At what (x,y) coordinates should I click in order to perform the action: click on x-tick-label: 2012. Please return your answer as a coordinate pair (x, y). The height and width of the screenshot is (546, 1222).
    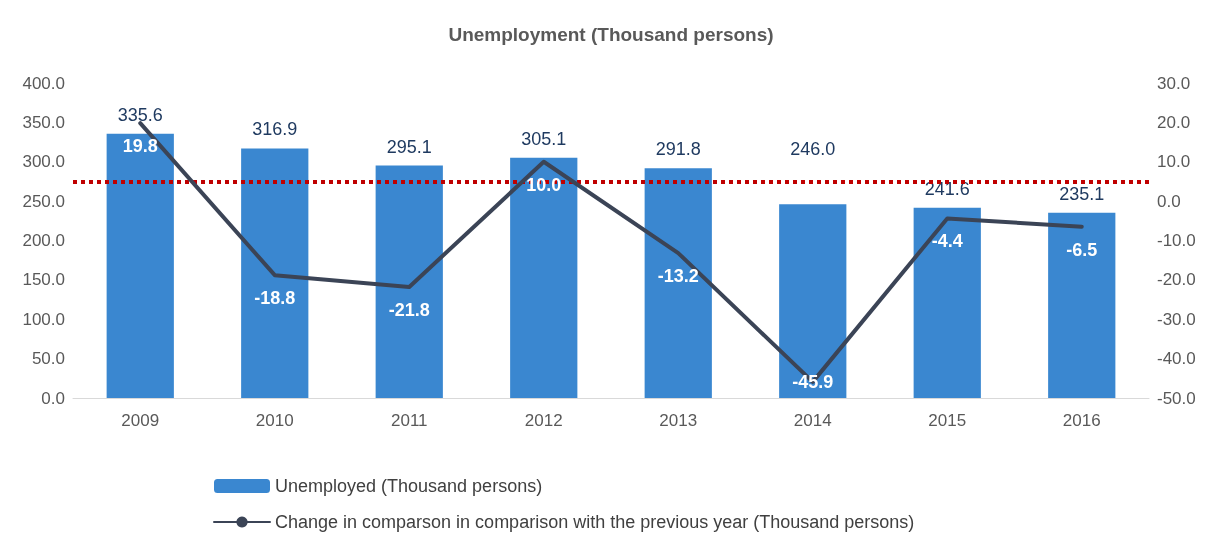
    Looking at the image, I should click on (543, 420).